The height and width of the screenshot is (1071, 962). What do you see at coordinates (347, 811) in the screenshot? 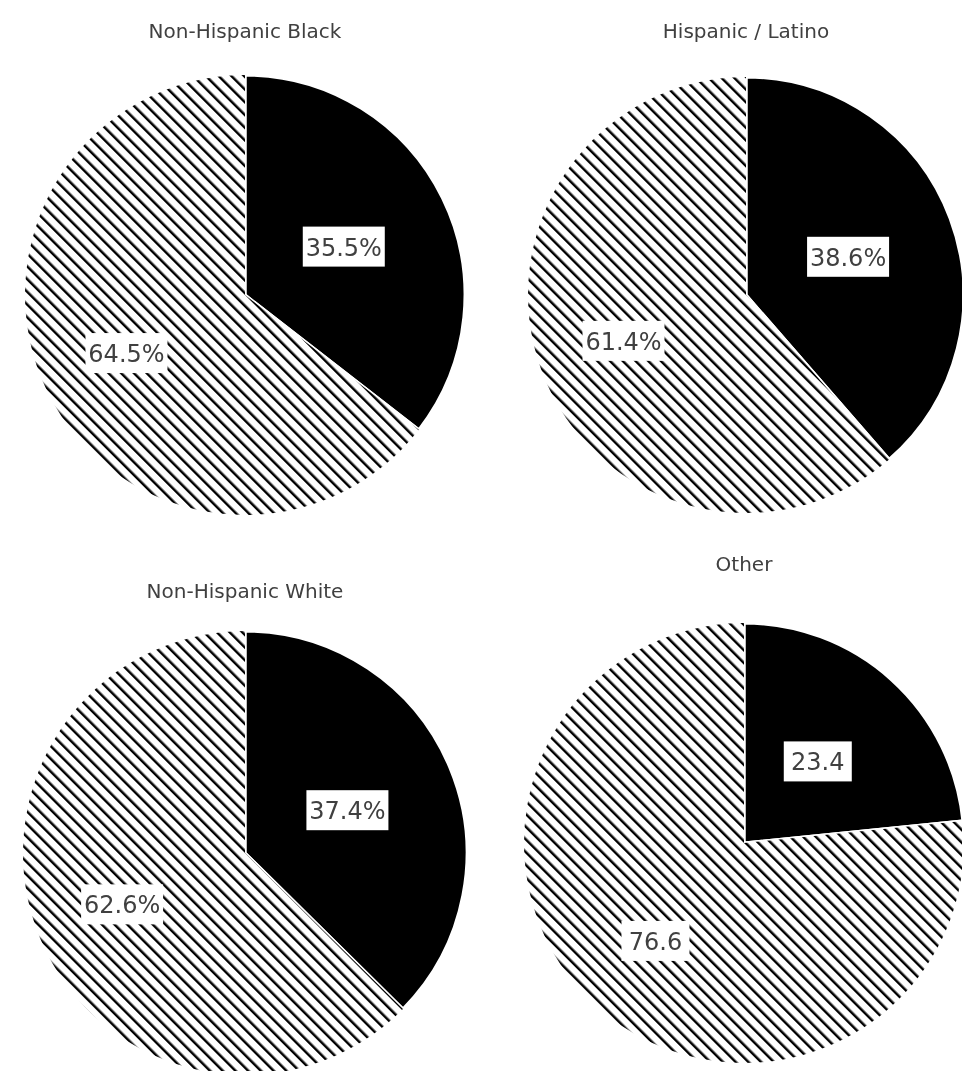
I see `data-label: 37.4%` at bounding box center [347, 811].